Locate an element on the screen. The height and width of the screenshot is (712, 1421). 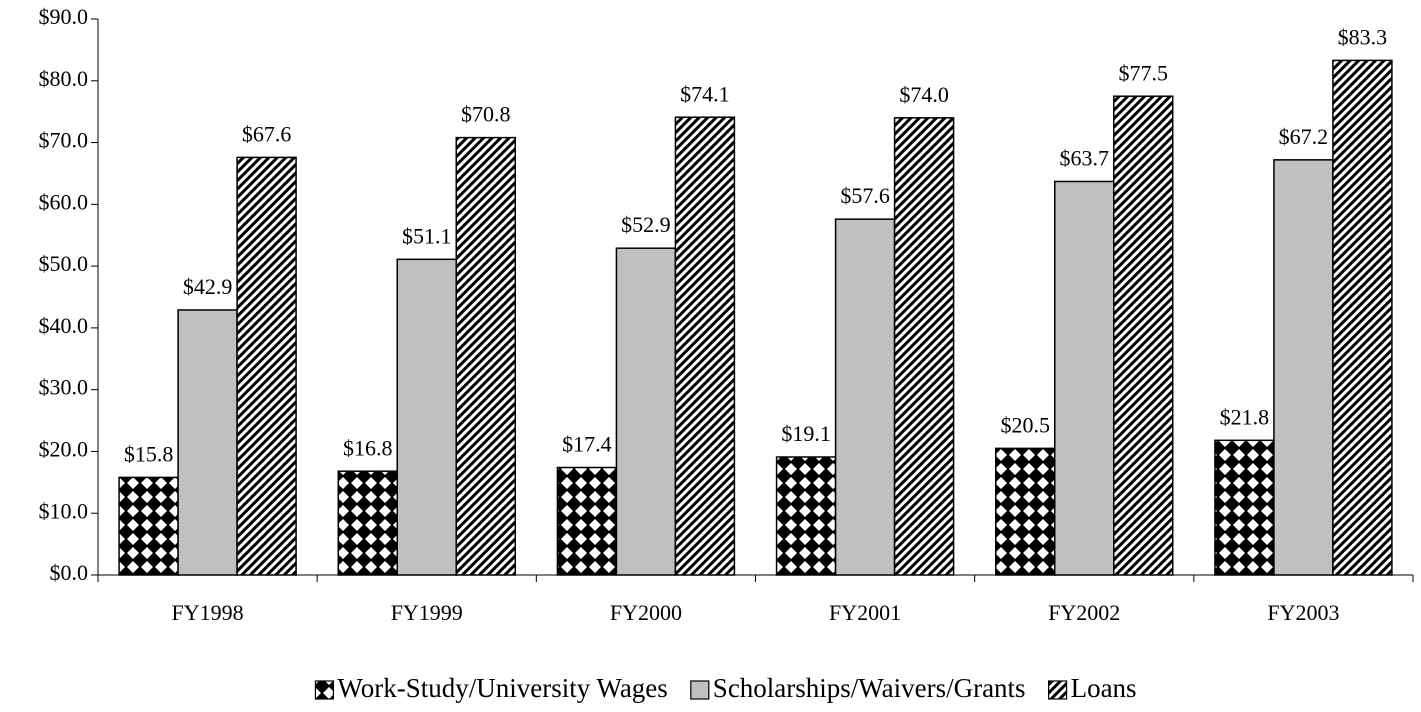
legend-label: Loans is located at coordinates (1104, 688).